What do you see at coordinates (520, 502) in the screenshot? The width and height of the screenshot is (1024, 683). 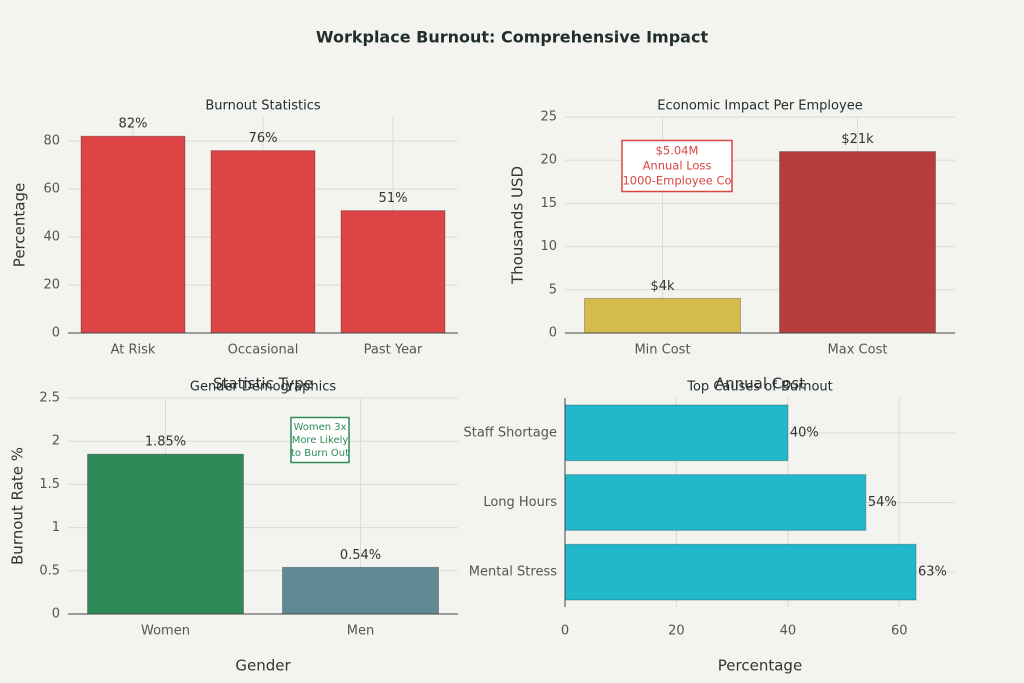 I see `y-tick-label: Long Hours` at bounding box center [520, 502].